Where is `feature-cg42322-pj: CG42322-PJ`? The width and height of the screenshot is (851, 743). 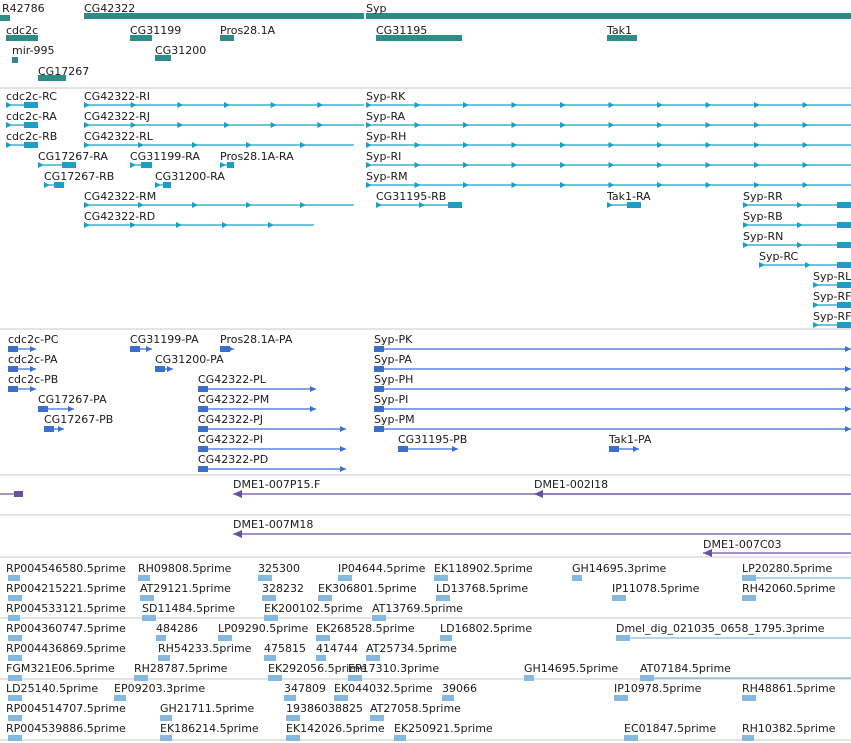 feature-cg42322-pj: CG42322-PJ is located at coordinates (272, 422).